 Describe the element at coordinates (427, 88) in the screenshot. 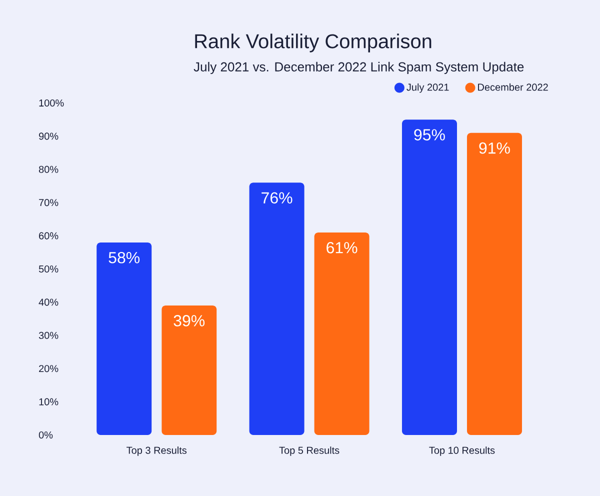

I see `legend-label: July 2021` at that location.